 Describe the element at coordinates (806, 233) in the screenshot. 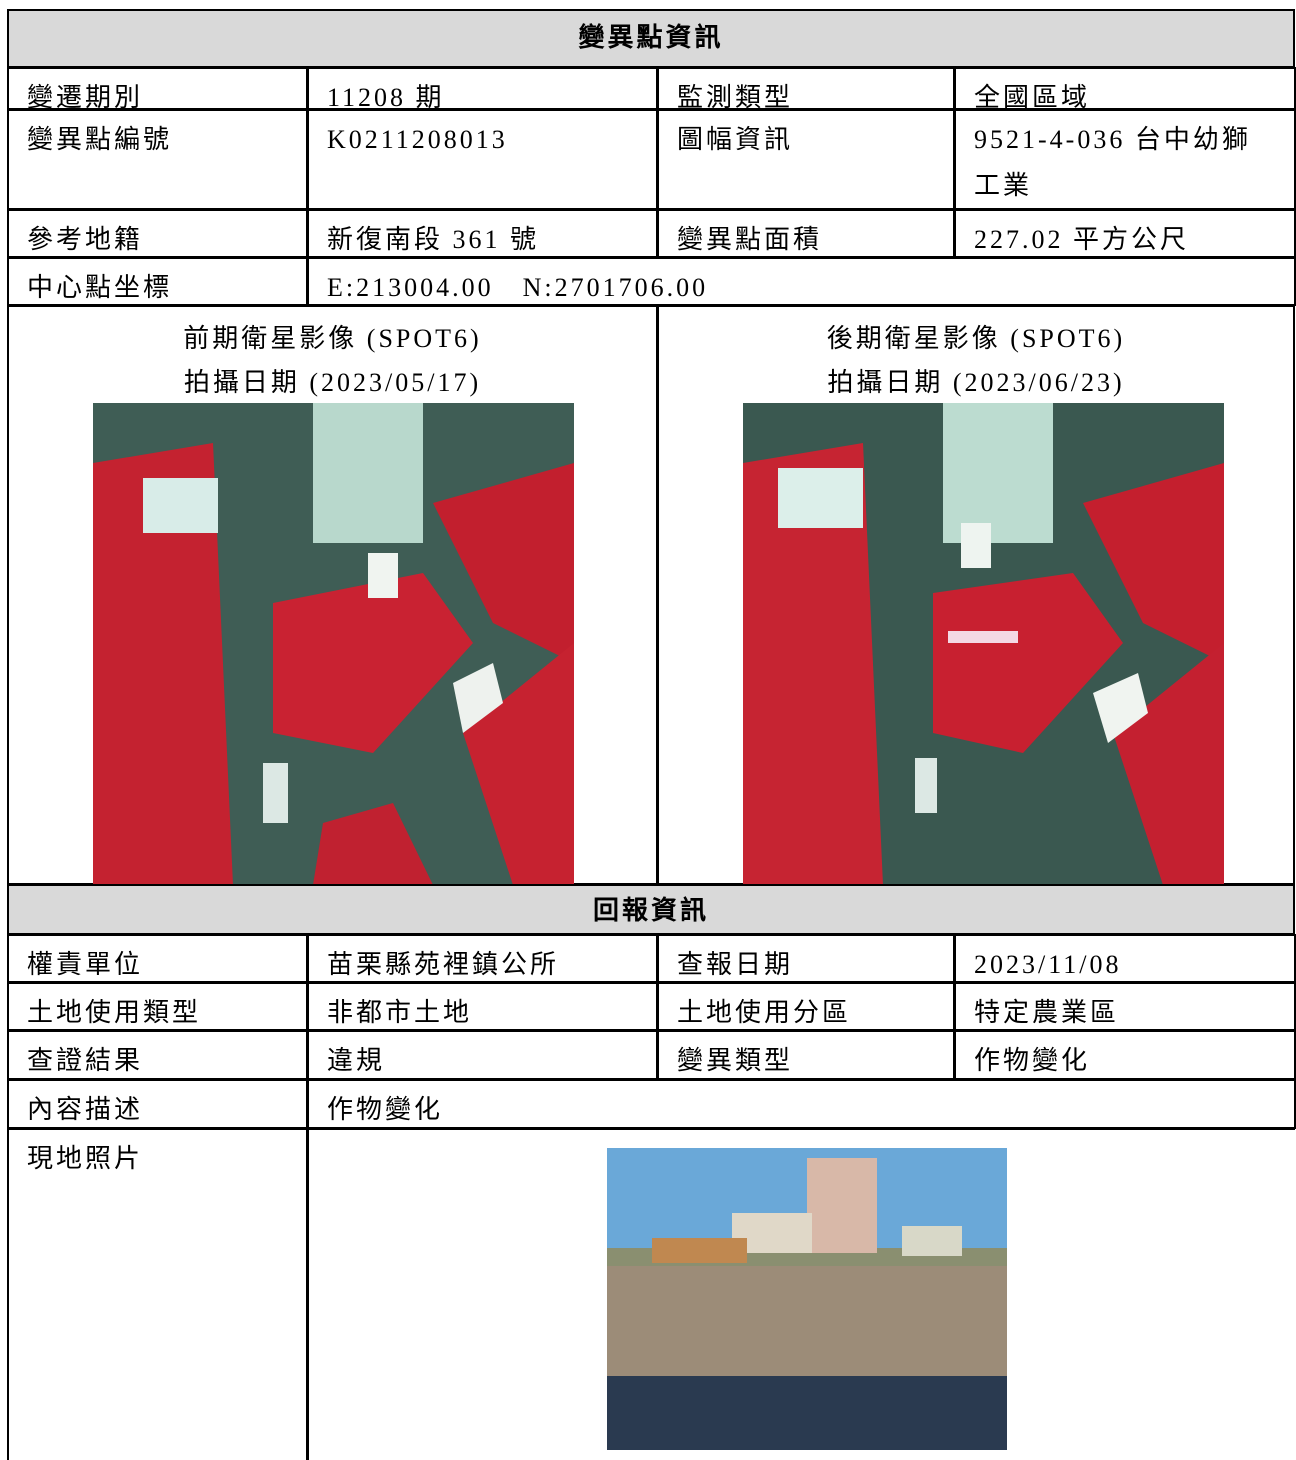

I see `label-cell: 變異點面積` at that location.